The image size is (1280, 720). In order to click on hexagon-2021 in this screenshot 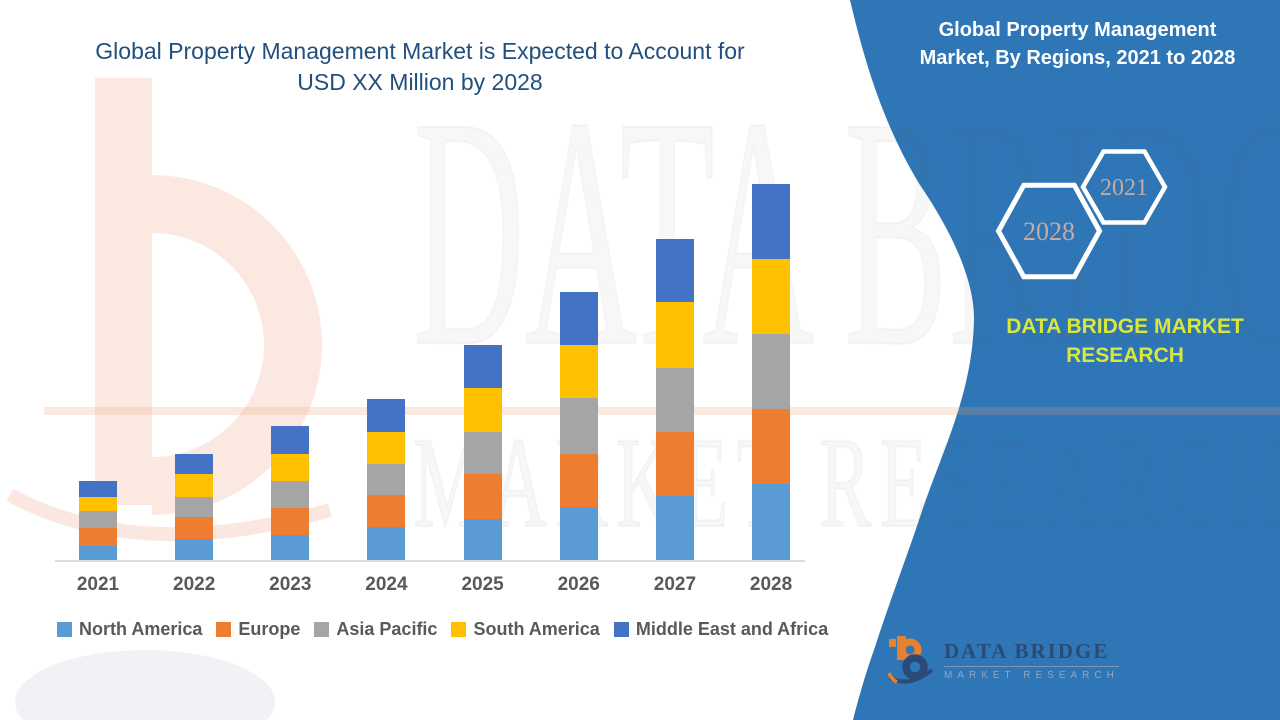, I will do `click(1124, 187)`.